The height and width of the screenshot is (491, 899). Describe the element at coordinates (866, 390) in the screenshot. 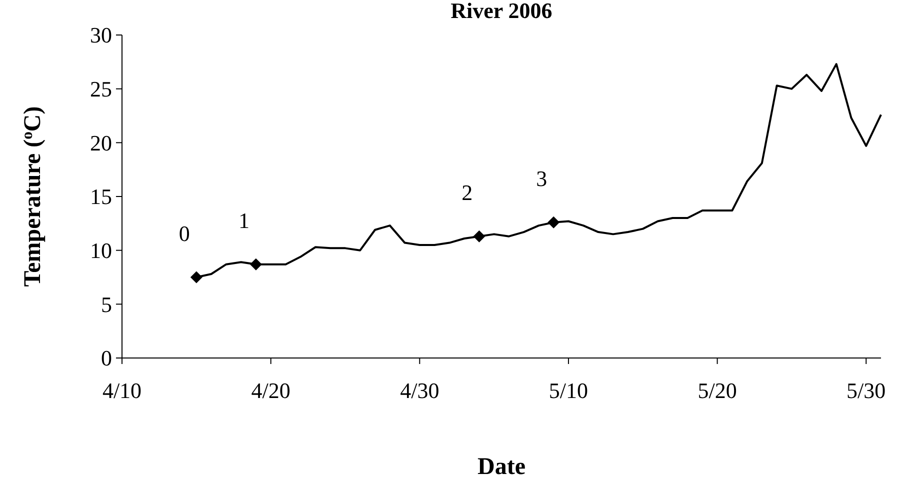

I see `x-tick-label: 5/30` at that location.